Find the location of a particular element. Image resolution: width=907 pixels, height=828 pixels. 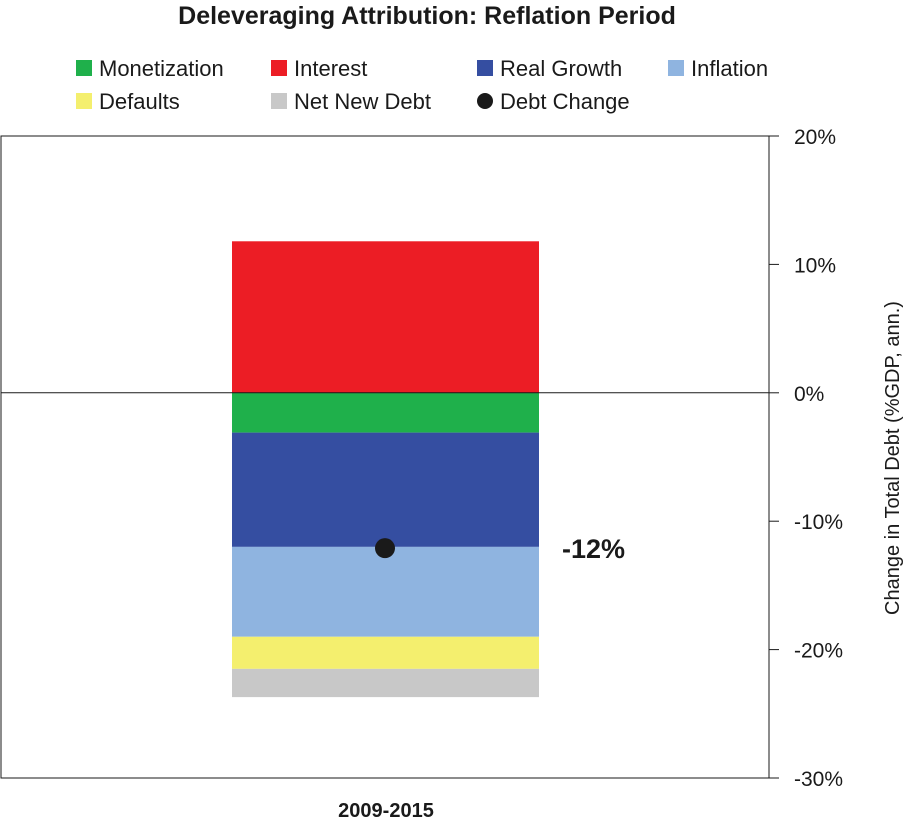

legend-item-monetization: Monetization is located at coordinates (150, 68).